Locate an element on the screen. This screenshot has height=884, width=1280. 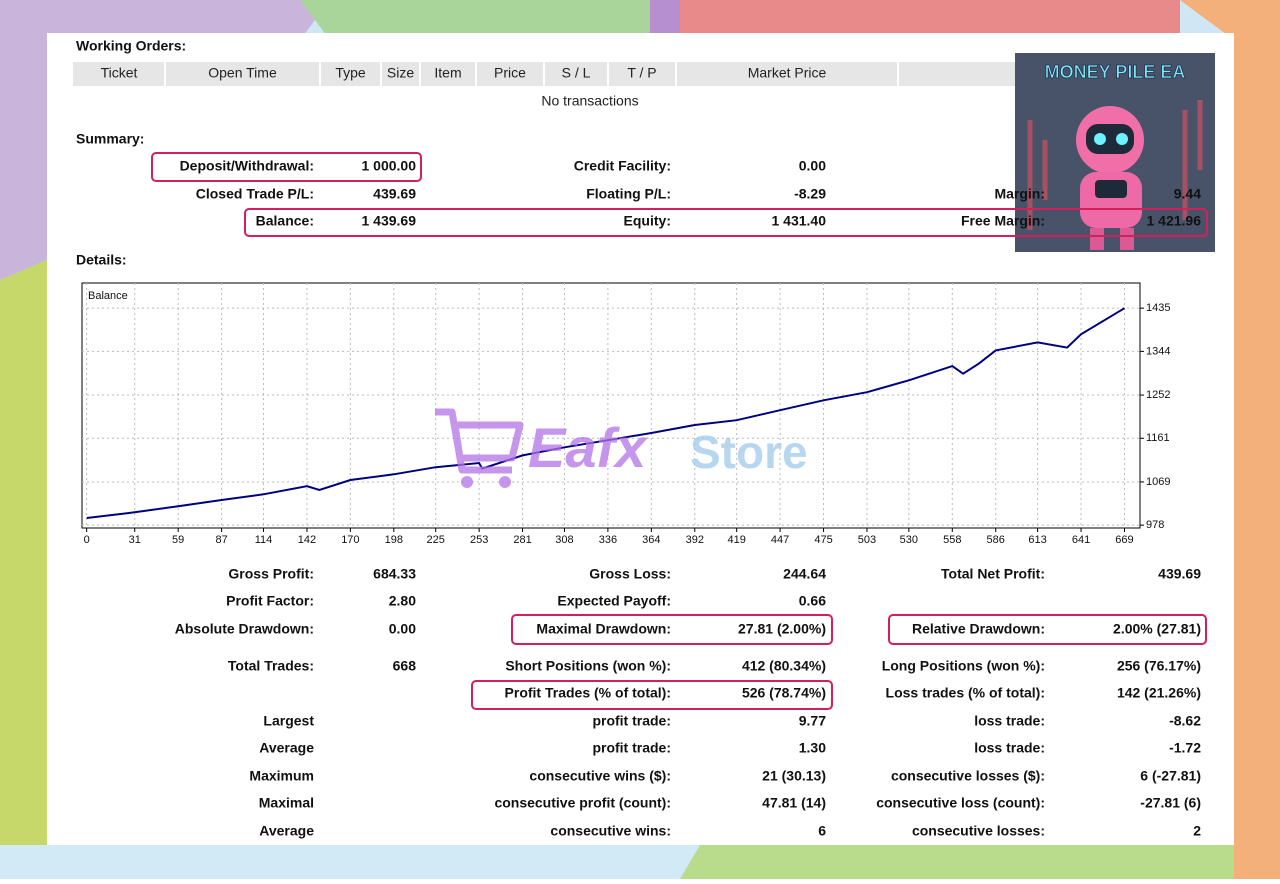
value: 244.64 is located at coordinates (804, 574).